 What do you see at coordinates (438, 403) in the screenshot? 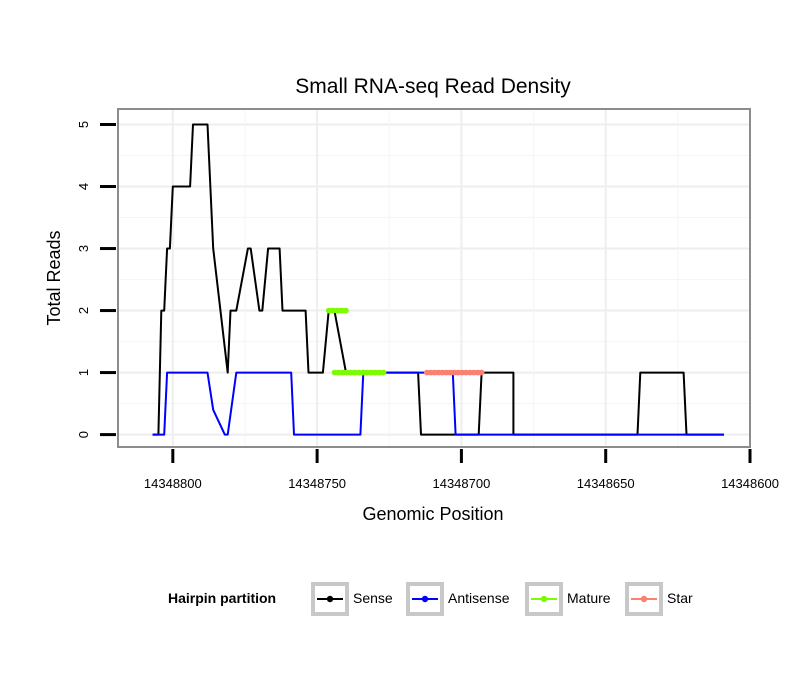
I see `series-antisense-line` at bounding box center [438, 403].